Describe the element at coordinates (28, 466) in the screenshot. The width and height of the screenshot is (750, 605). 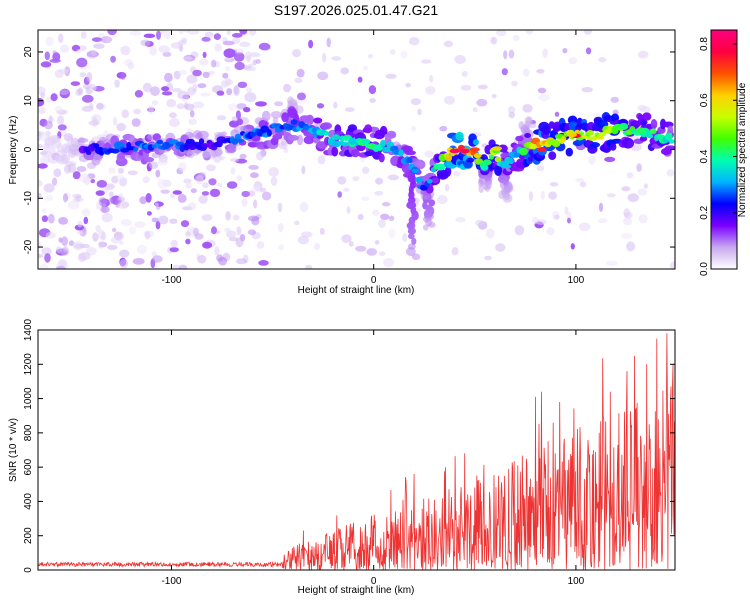
I see `snr-y-tick-label: 600` at that location.